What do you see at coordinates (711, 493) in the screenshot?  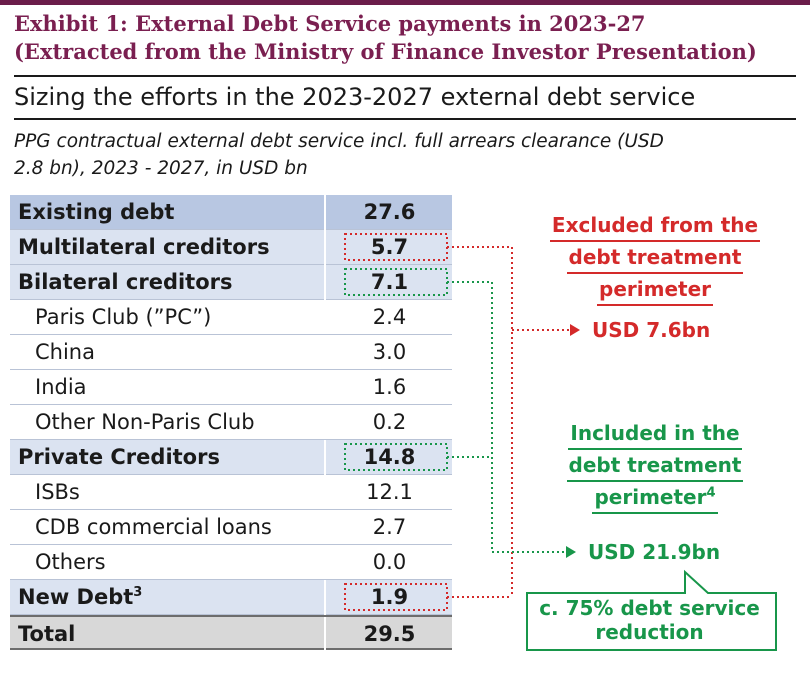 I see `included-note-footnote: 4` at bounding box center [711, 493].